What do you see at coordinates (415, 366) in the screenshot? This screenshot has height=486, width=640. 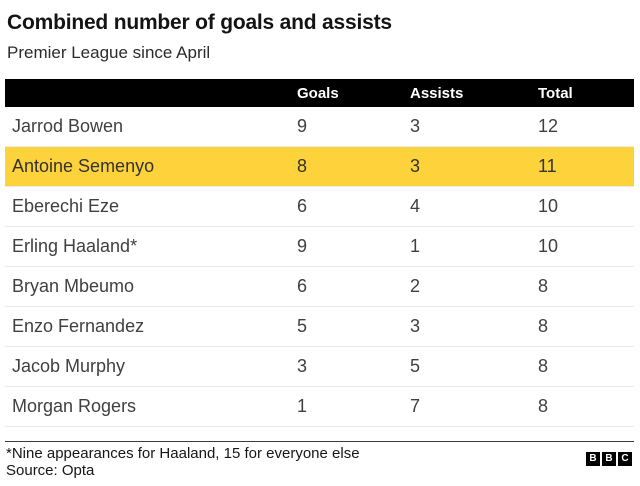 I see `assists-value: 5` at bounding box center [415, 366].